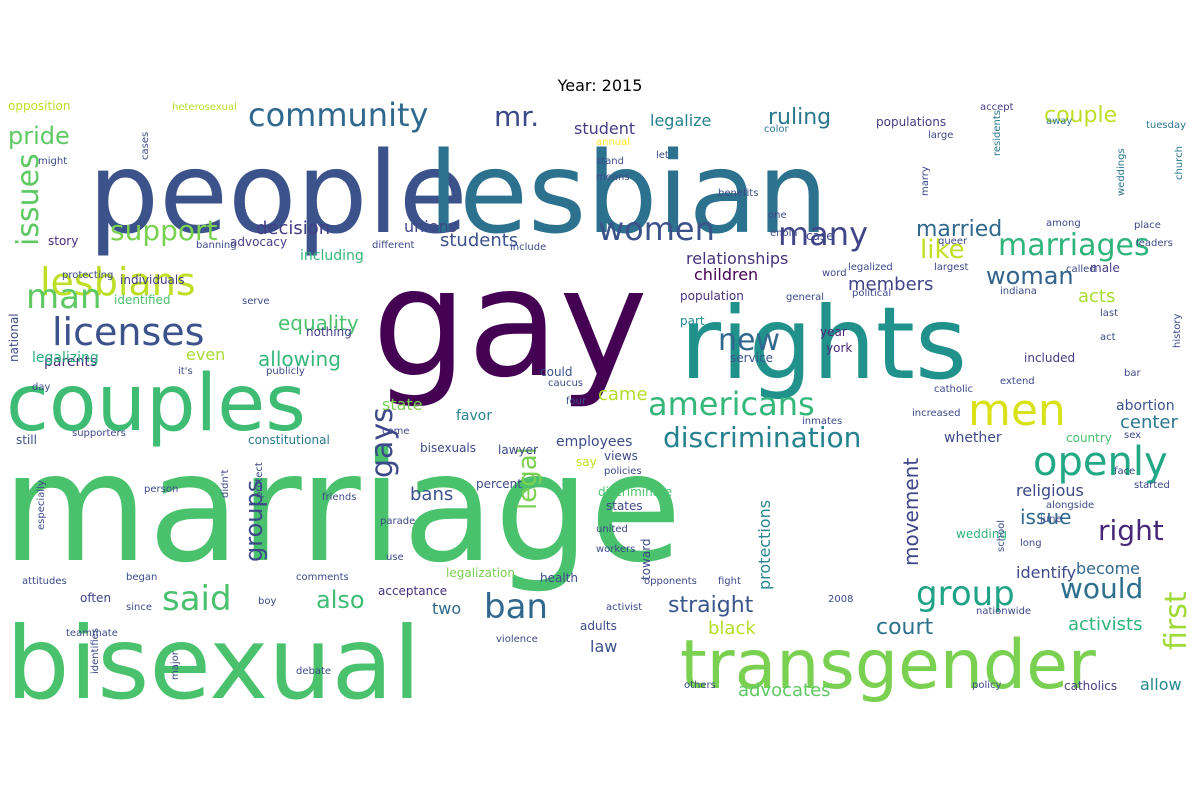  What do you see at coordinates (911, 122) in the screenshot?
I see `word-populations: populations` at bounding box center [911, 122].